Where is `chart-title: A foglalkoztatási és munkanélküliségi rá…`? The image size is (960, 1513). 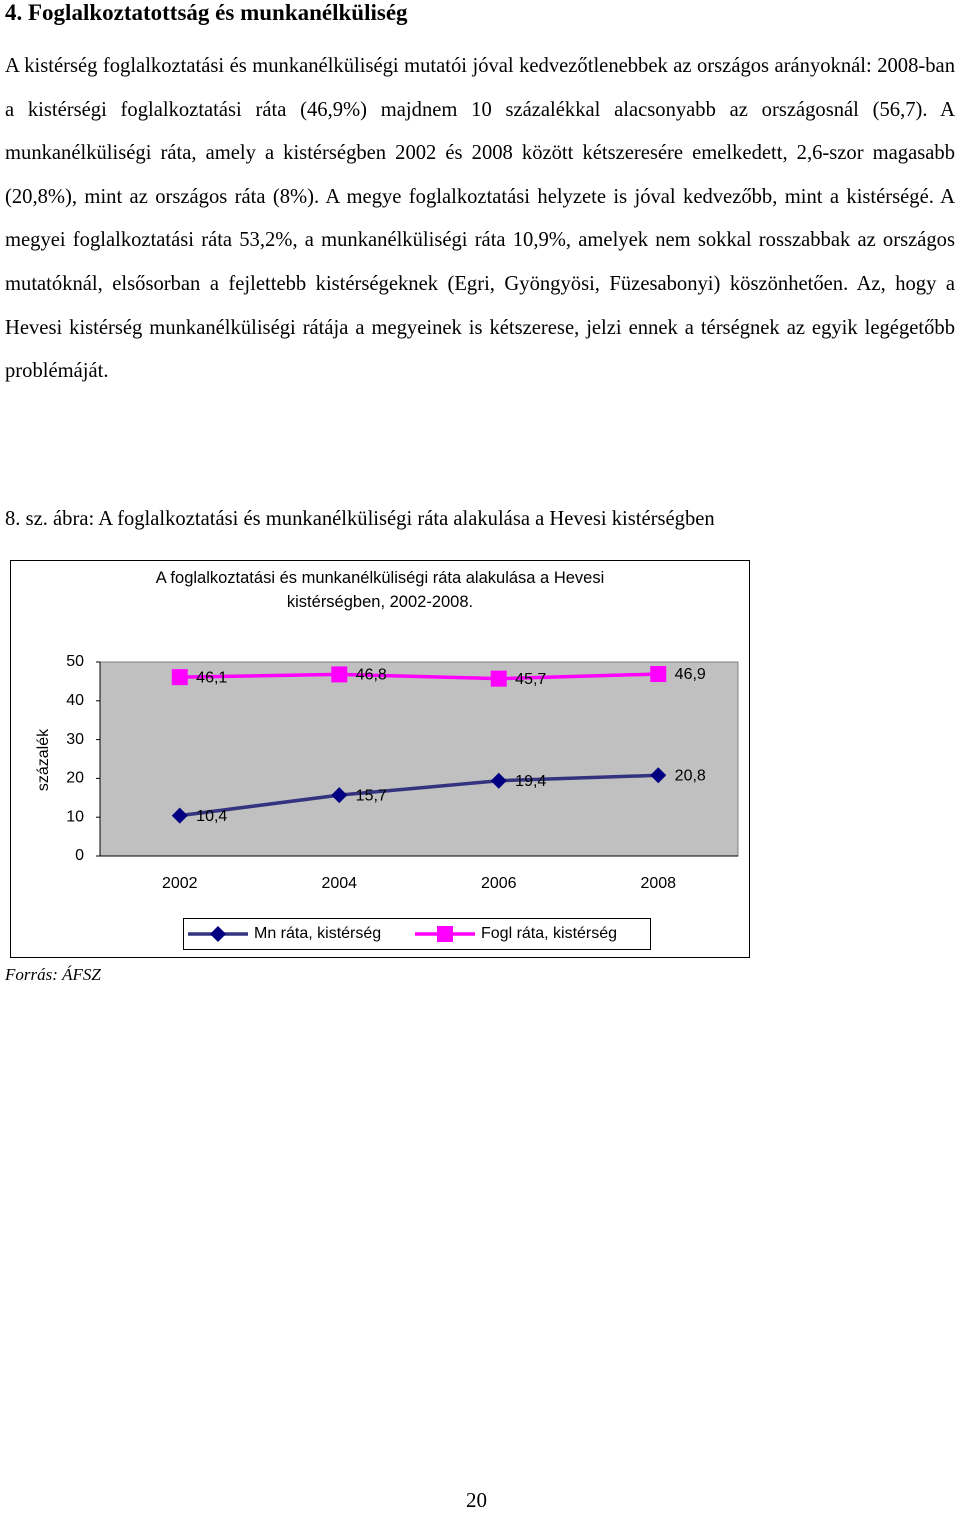
chart-title: A foglalkoztatási és munkanélküliségi rá… is located at coordinates (380, 590).